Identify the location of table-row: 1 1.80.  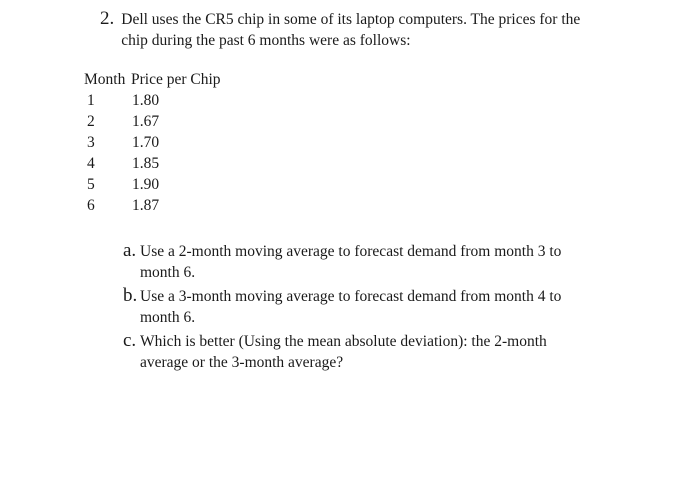
(152, 100).